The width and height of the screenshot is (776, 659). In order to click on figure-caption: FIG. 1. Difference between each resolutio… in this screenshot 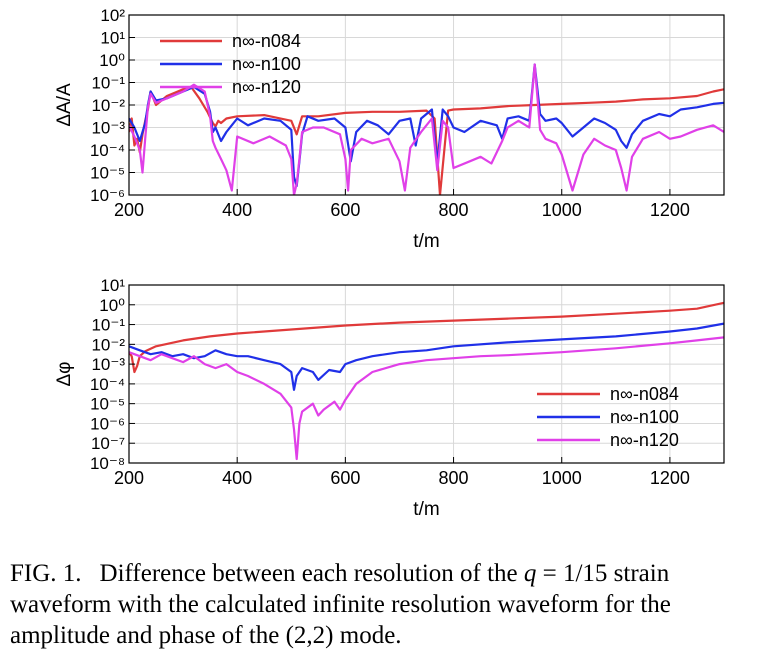, I will do `click(390, 604)`.